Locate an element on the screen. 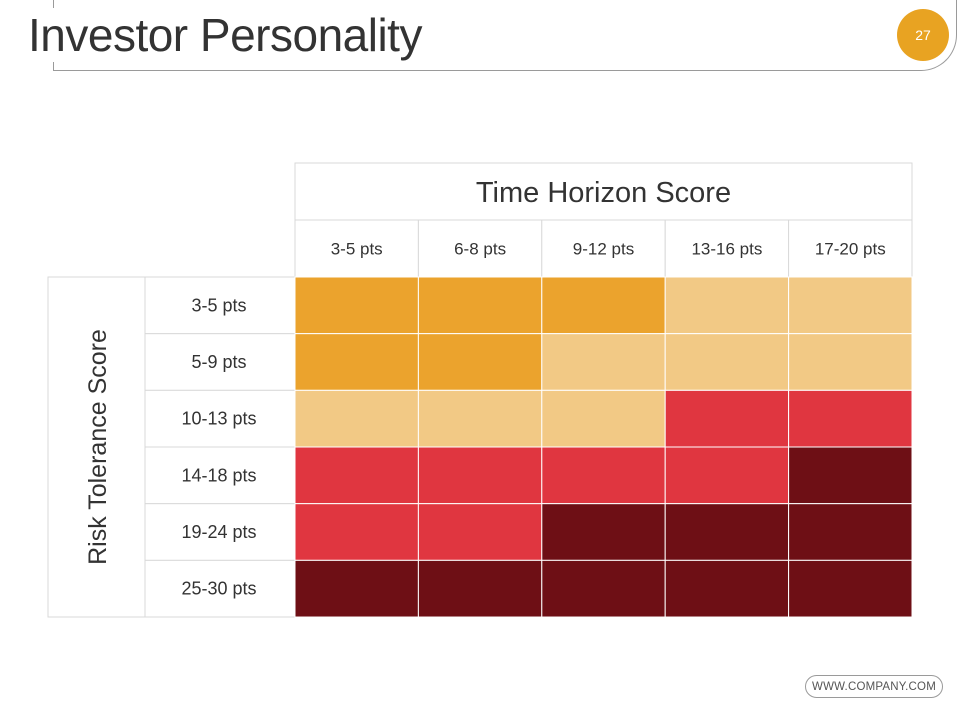 This screenshot has height=720, width=960. y-axis-title: Risk Tolerance Score is located at coordinates (98, 447).